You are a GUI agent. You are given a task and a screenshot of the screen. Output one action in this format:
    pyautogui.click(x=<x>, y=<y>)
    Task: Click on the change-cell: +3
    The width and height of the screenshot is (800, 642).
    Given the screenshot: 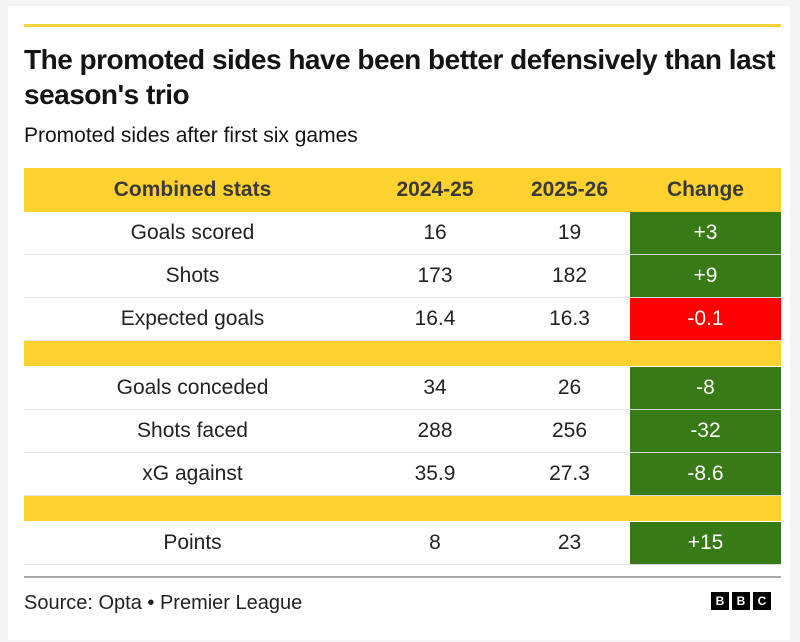 What is the action you would take?
    pyautogui.click(x=705, y=233)
    